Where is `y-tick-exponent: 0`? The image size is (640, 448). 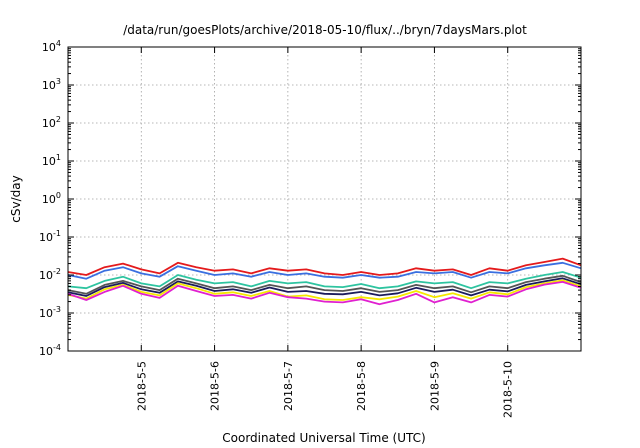
y-tick-exponent: 0 is located at coordinates (58, 195).